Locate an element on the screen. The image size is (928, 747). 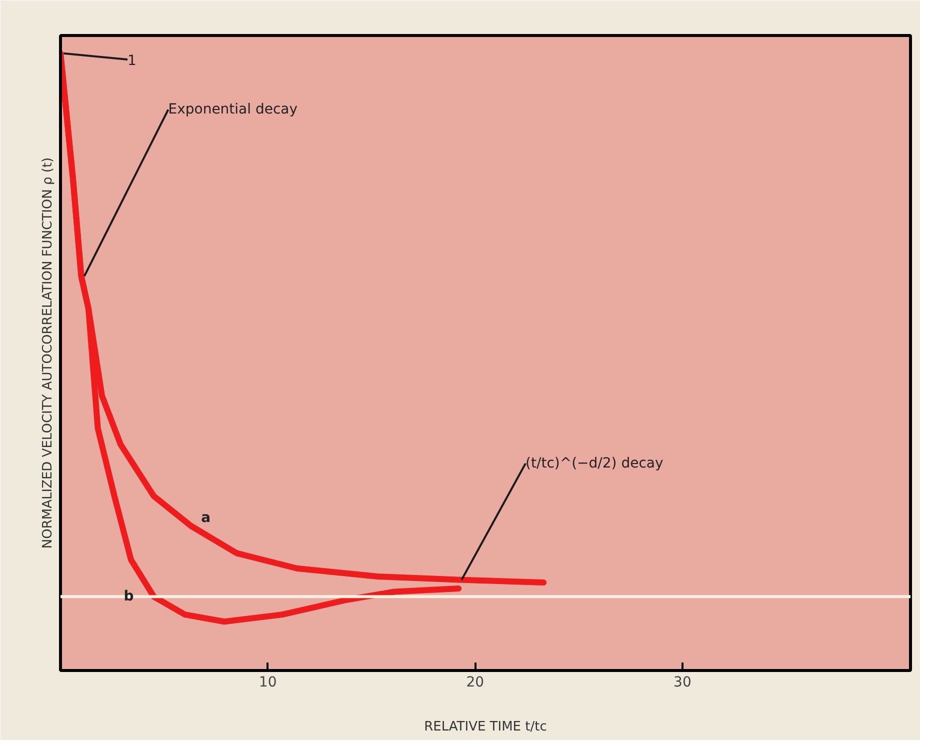
y-axis-title: NORMALIZED VELOCITY AUTOCORRELATION FUNCTION ρ (t) is located at coordinates (48, 353).